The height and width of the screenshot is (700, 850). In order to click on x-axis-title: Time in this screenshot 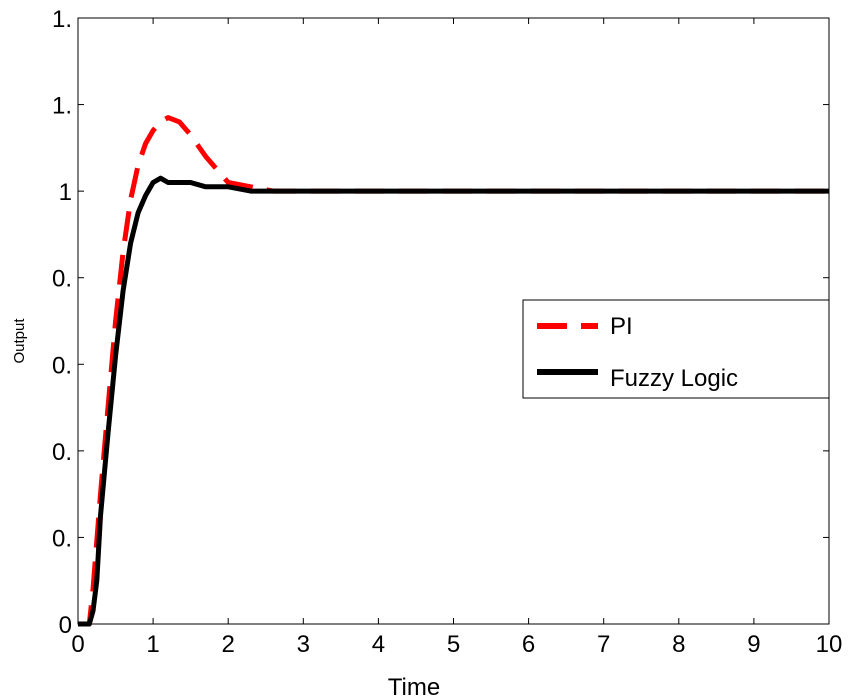, I will do `click(414, 687)`.